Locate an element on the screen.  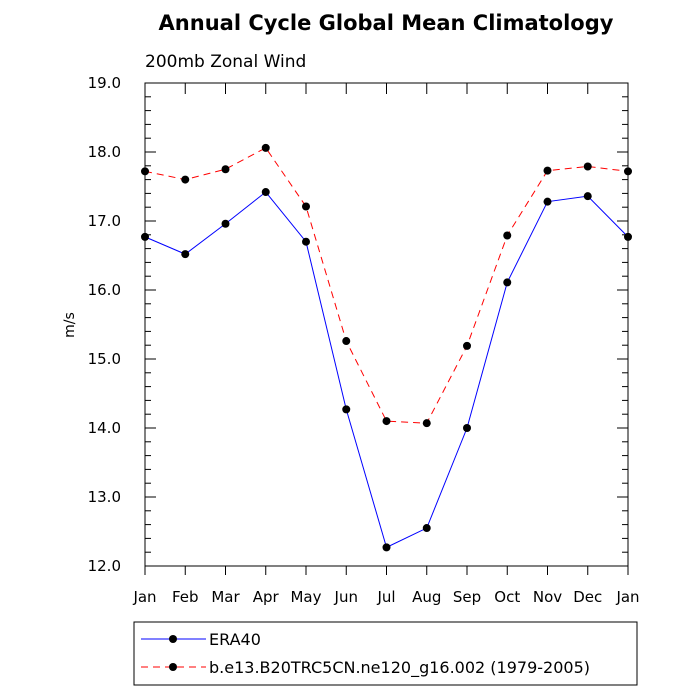
chart-title: Annual Cycle Global Mean Climatology is located at coordinates (386, 23).